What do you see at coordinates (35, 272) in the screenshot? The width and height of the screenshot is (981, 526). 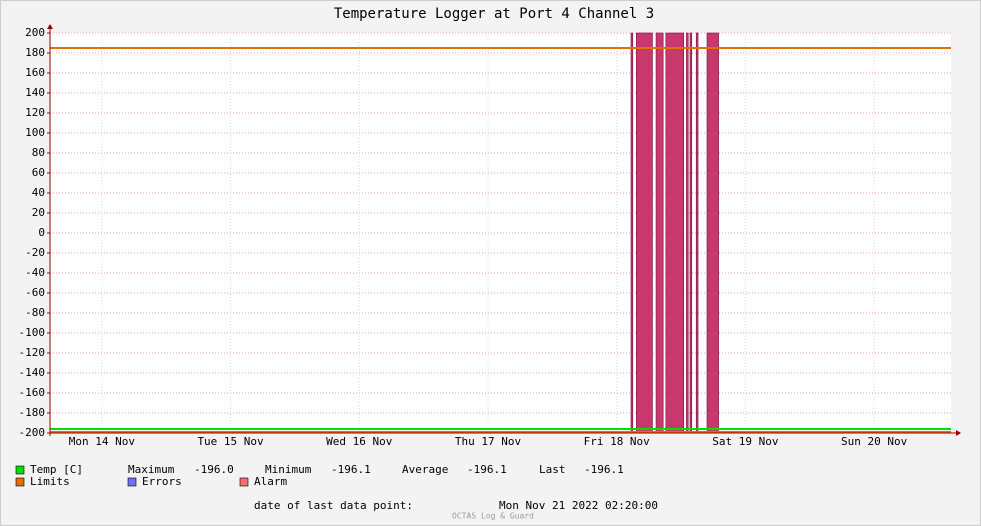 I see `y-tick-label: -40` at bounding box center [35, 272].